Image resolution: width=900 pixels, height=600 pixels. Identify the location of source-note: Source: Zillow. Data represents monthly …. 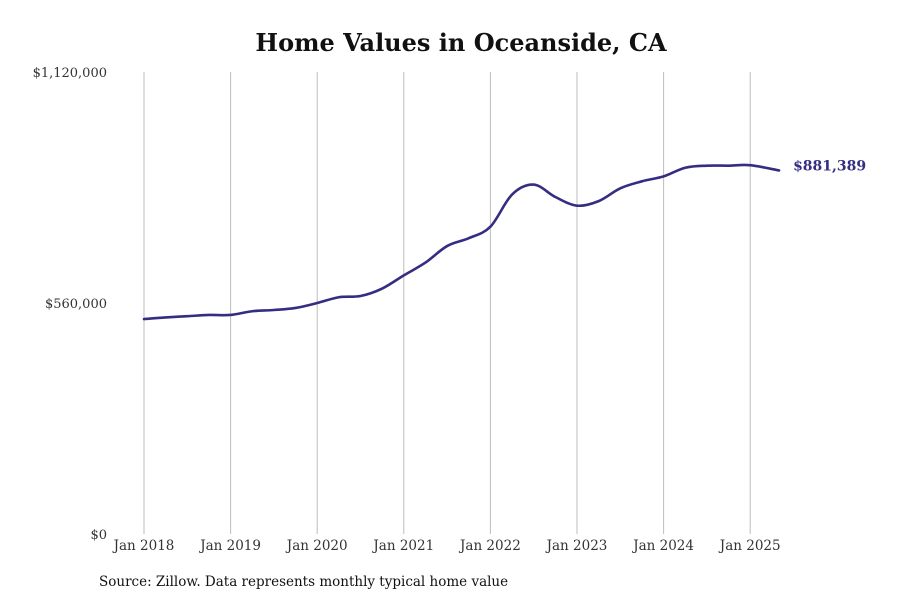
(304, 582).